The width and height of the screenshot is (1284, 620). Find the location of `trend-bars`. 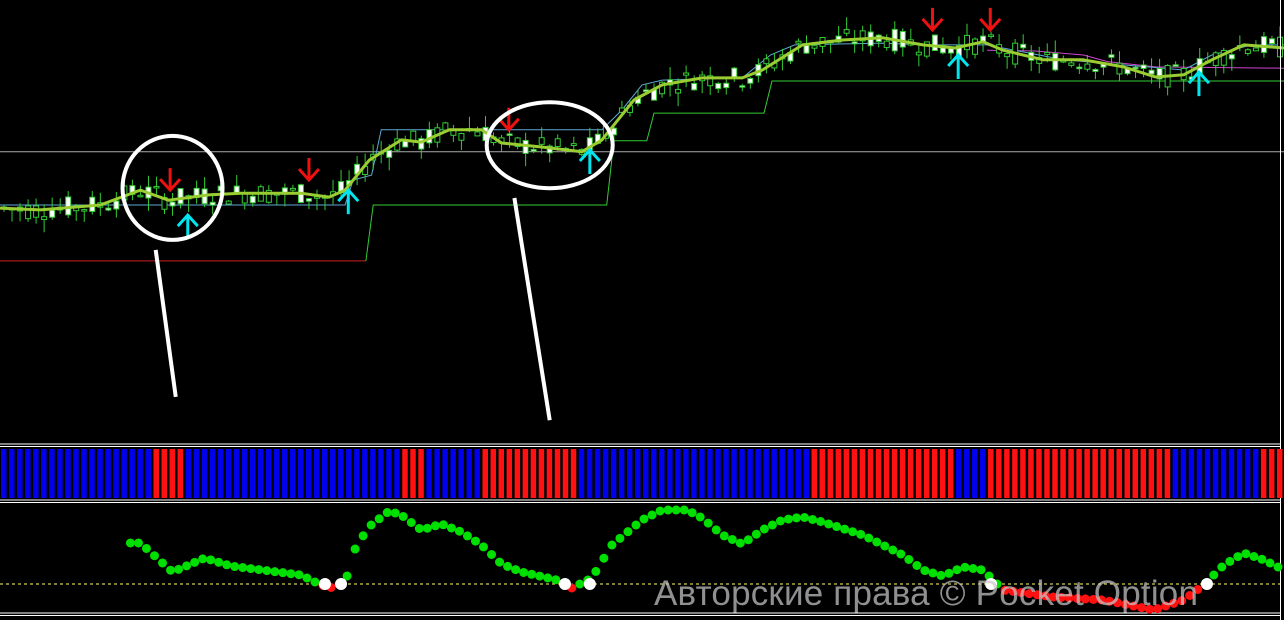

trend-bars is located at coordinates (642, 473).